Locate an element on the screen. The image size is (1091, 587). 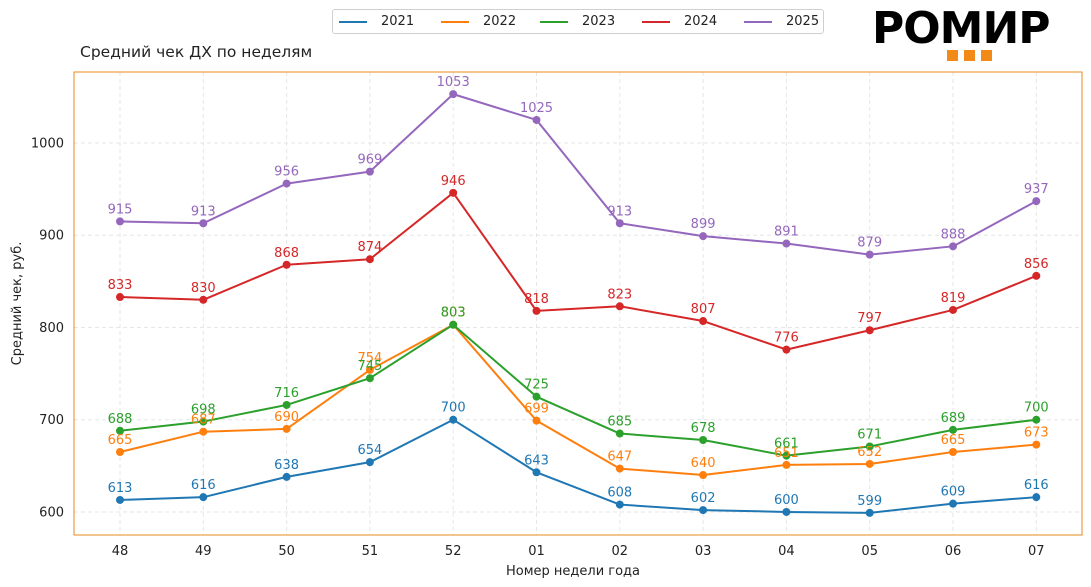
legend-label: 2023 is located at coordinates (599, 21).